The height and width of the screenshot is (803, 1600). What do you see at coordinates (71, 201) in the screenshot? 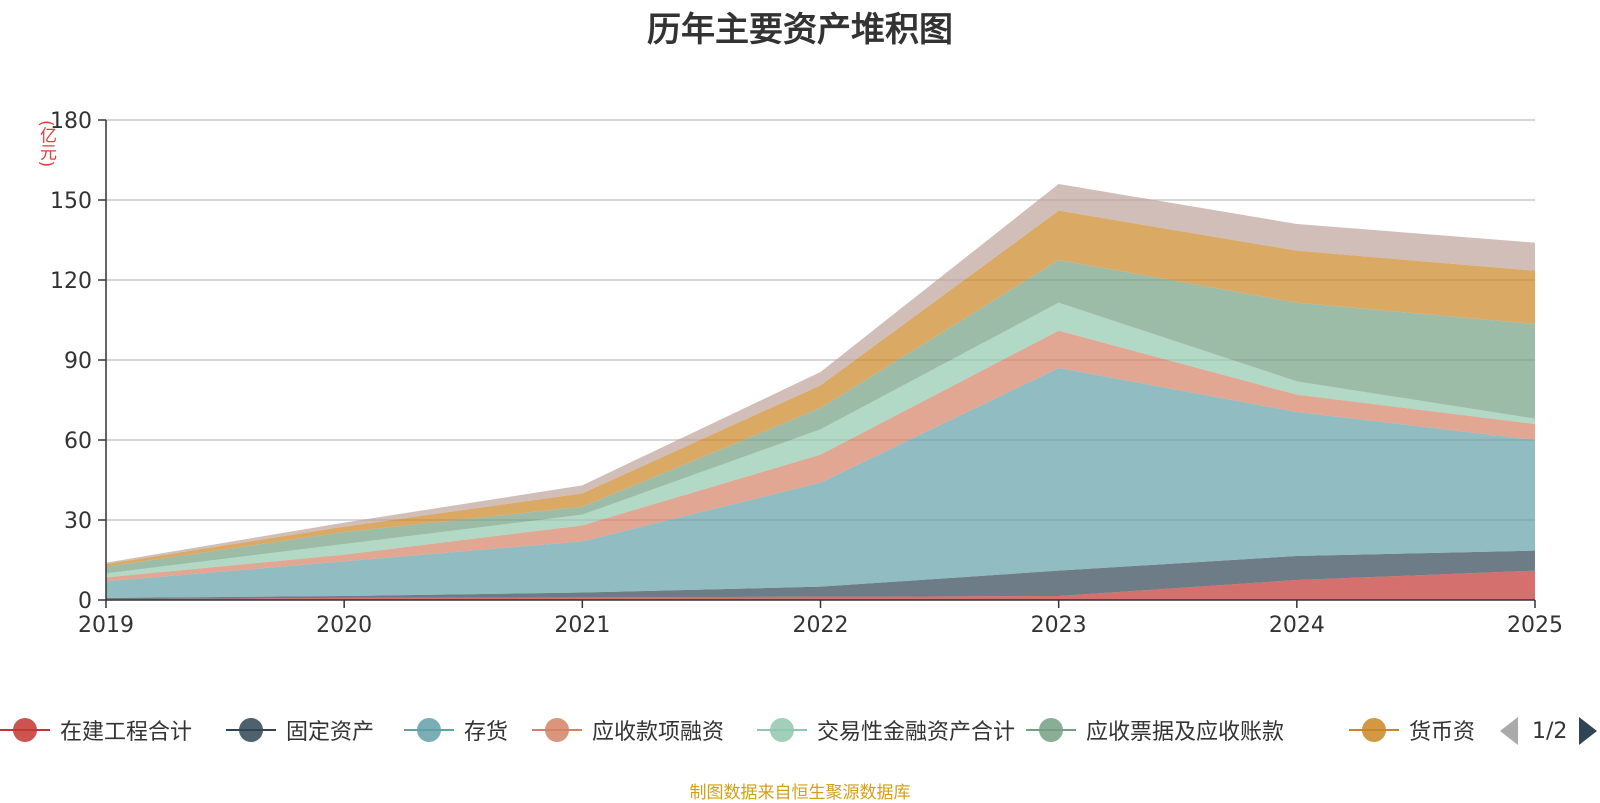
I see `y-tick-label: 150` at bounding box center [71, 201].